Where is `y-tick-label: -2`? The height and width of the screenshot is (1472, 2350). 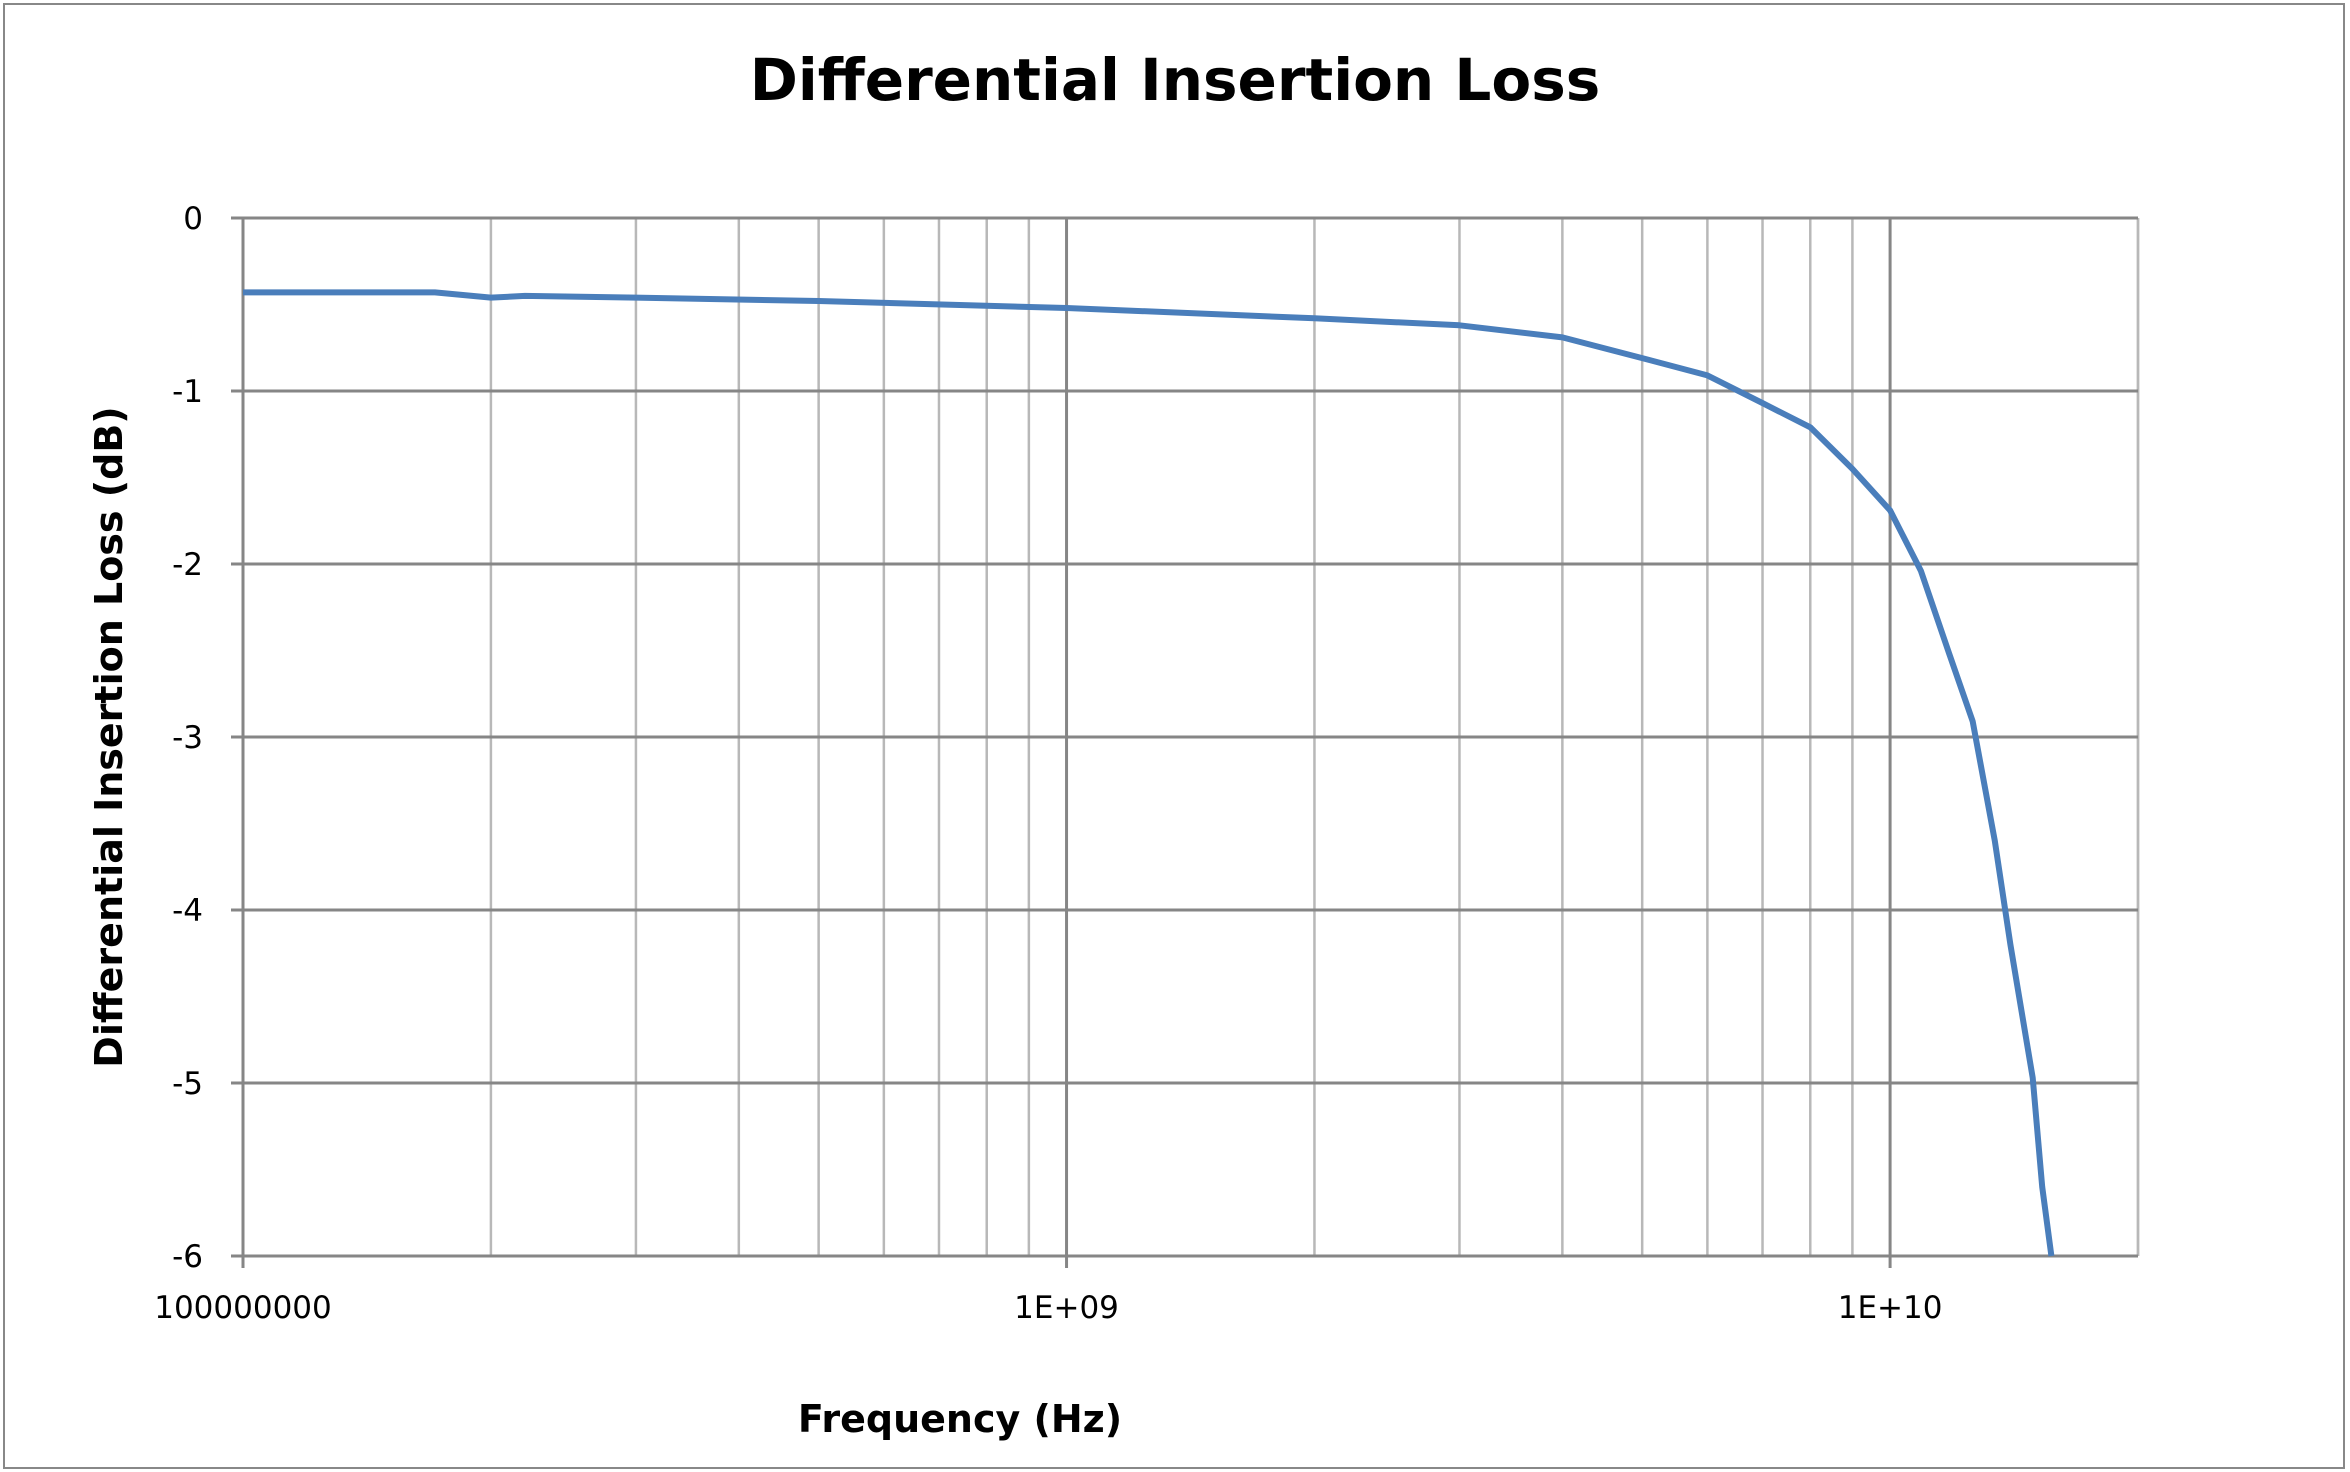 y-tick-label: -2 is located at coordinates (187, 565).